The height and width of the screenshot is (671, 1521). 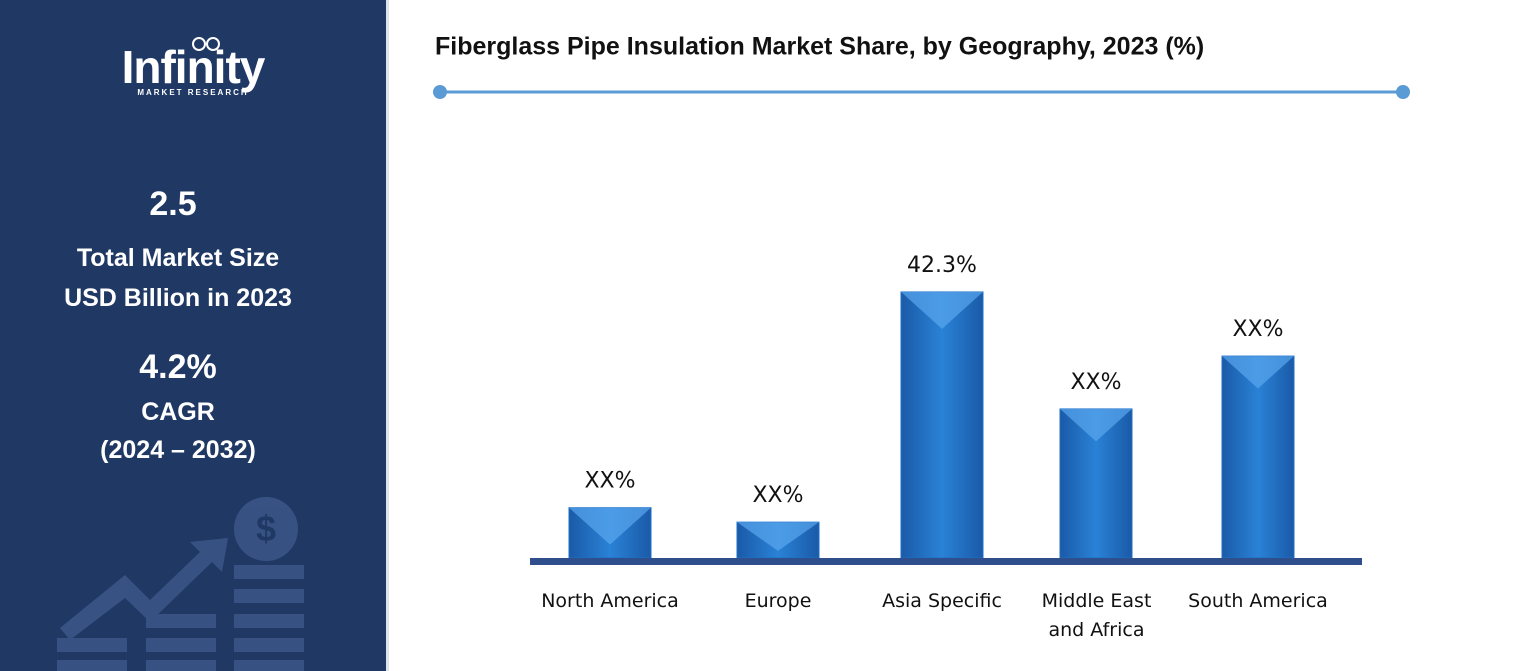 What do you see at coordinates (178, 258) in the screenshot?
I see `market-size-label: Total Market Size` at bounding box center [178, 258].